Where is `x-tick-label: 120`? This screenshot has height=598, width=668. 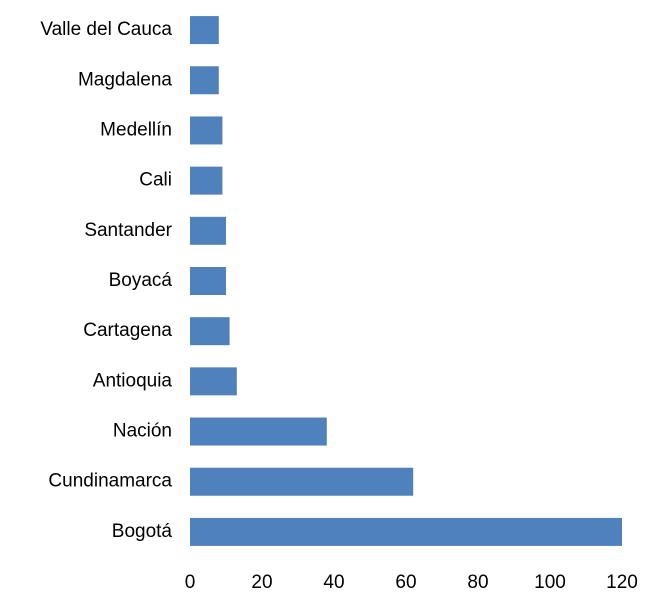 x-tick-label: 120 is located at coordinates (622, 582).